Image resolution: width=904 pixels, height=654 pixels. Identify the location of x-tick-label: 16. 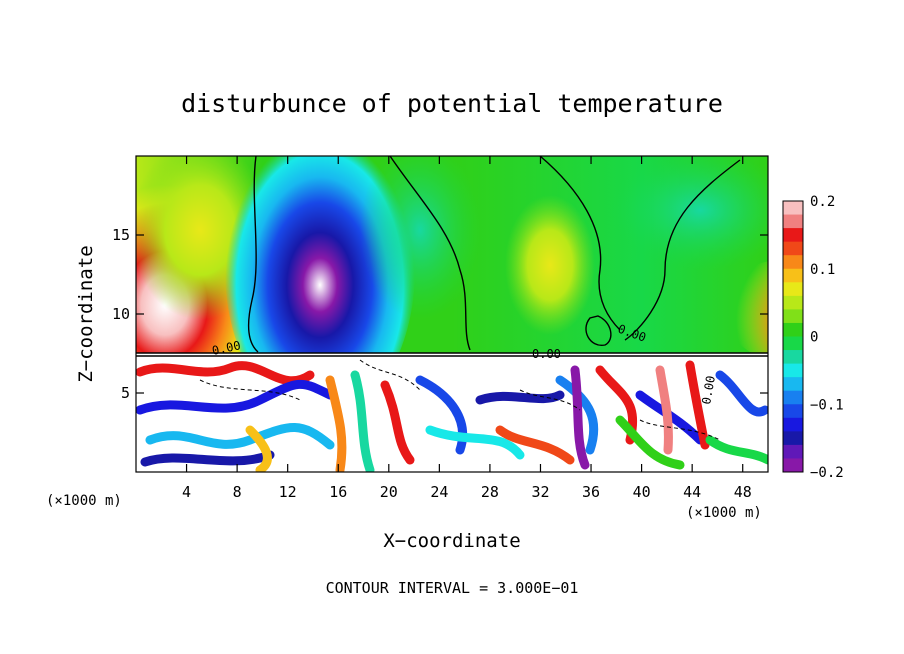
(338, 492).